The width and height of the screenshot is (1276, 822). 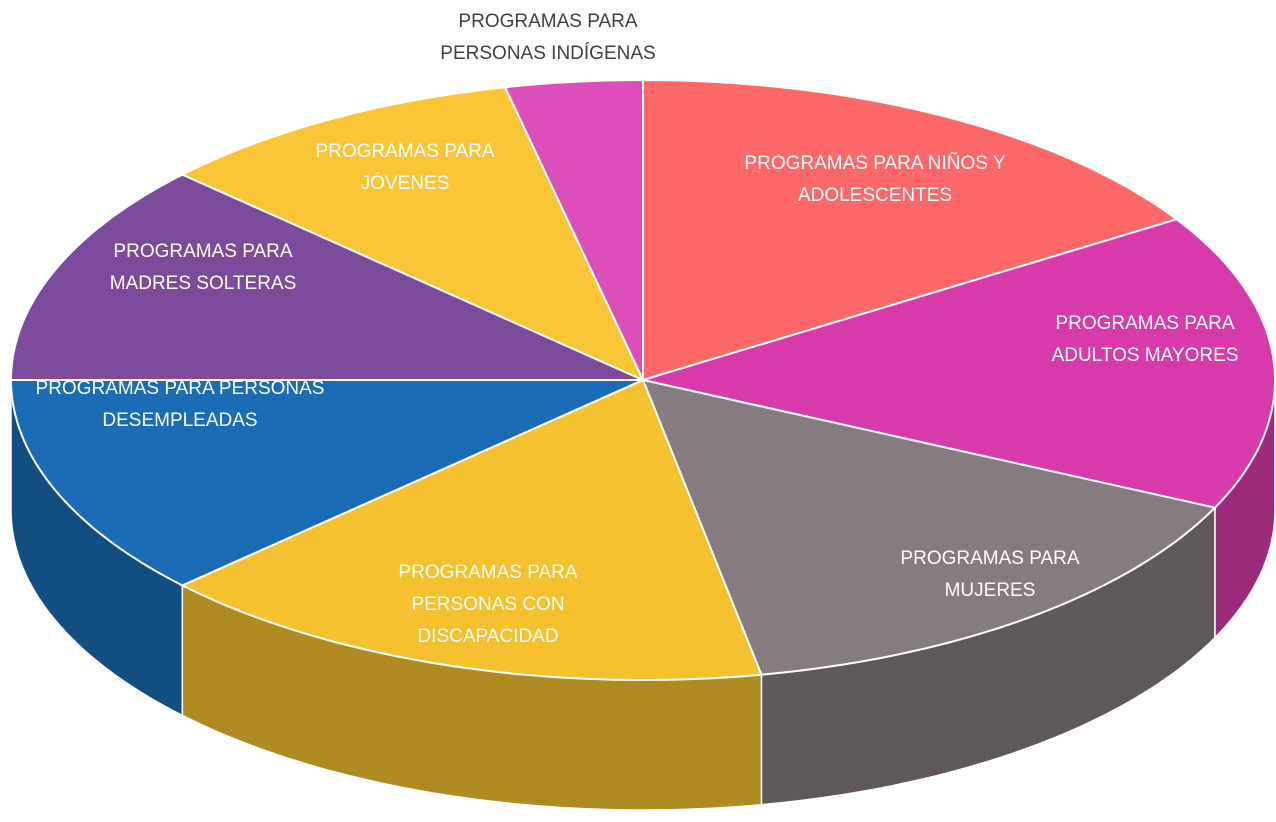 I want to click on slice-label: PROGRAMAS PARA NIÑOS Y ADOLESCENTES, so click(x=875, y=179).